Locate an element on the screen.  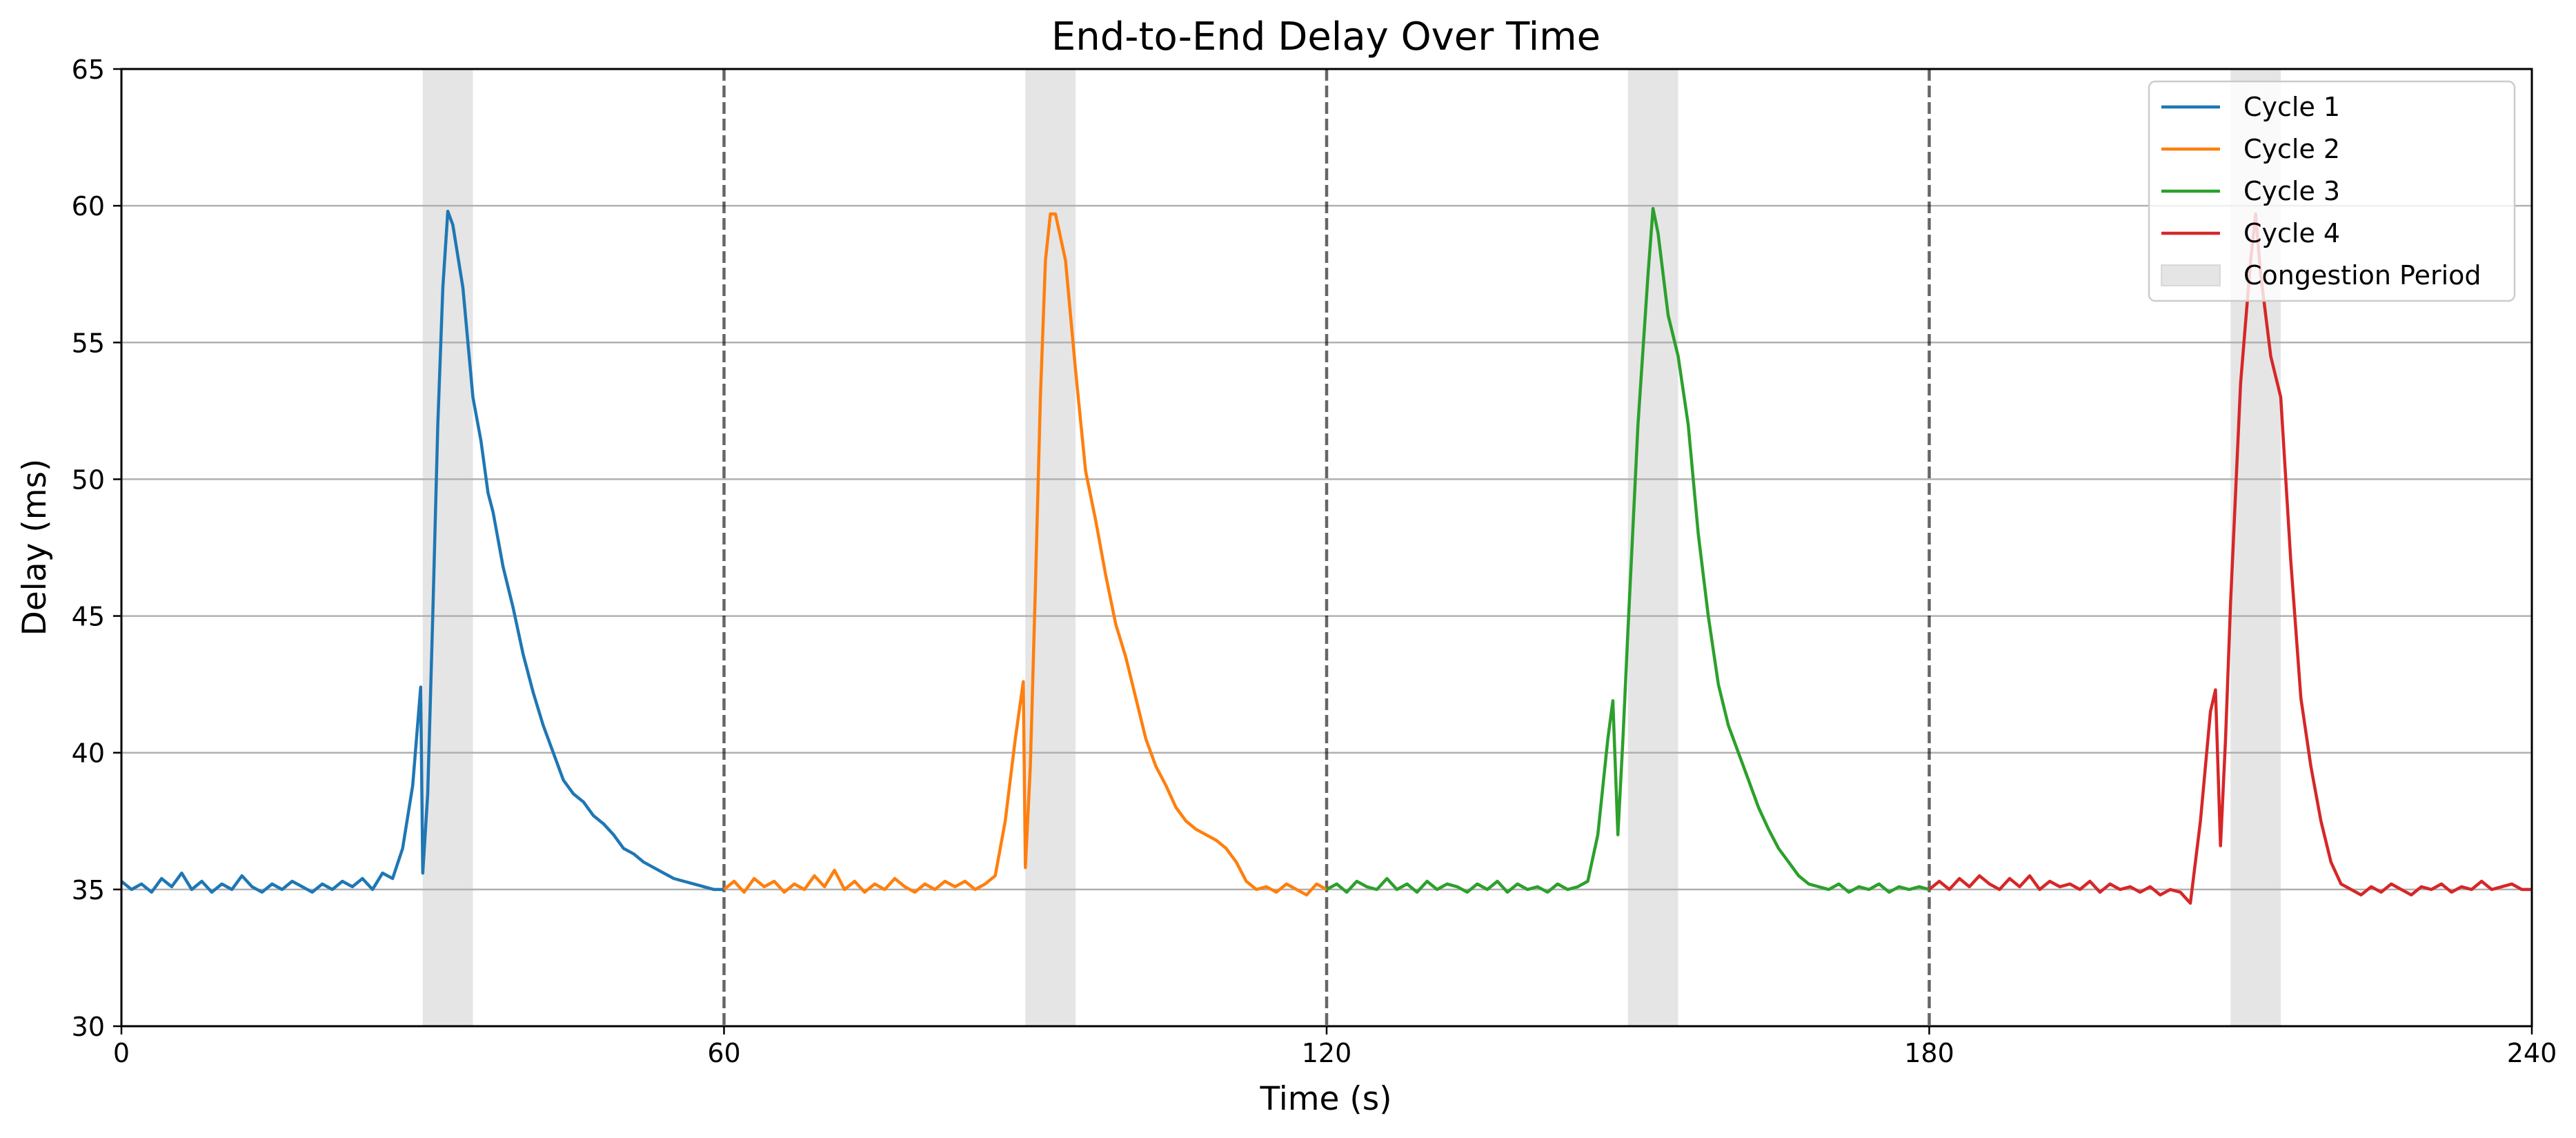
chart-title: End-to-End Delay Over Time is located at coordinates (1326, 36).